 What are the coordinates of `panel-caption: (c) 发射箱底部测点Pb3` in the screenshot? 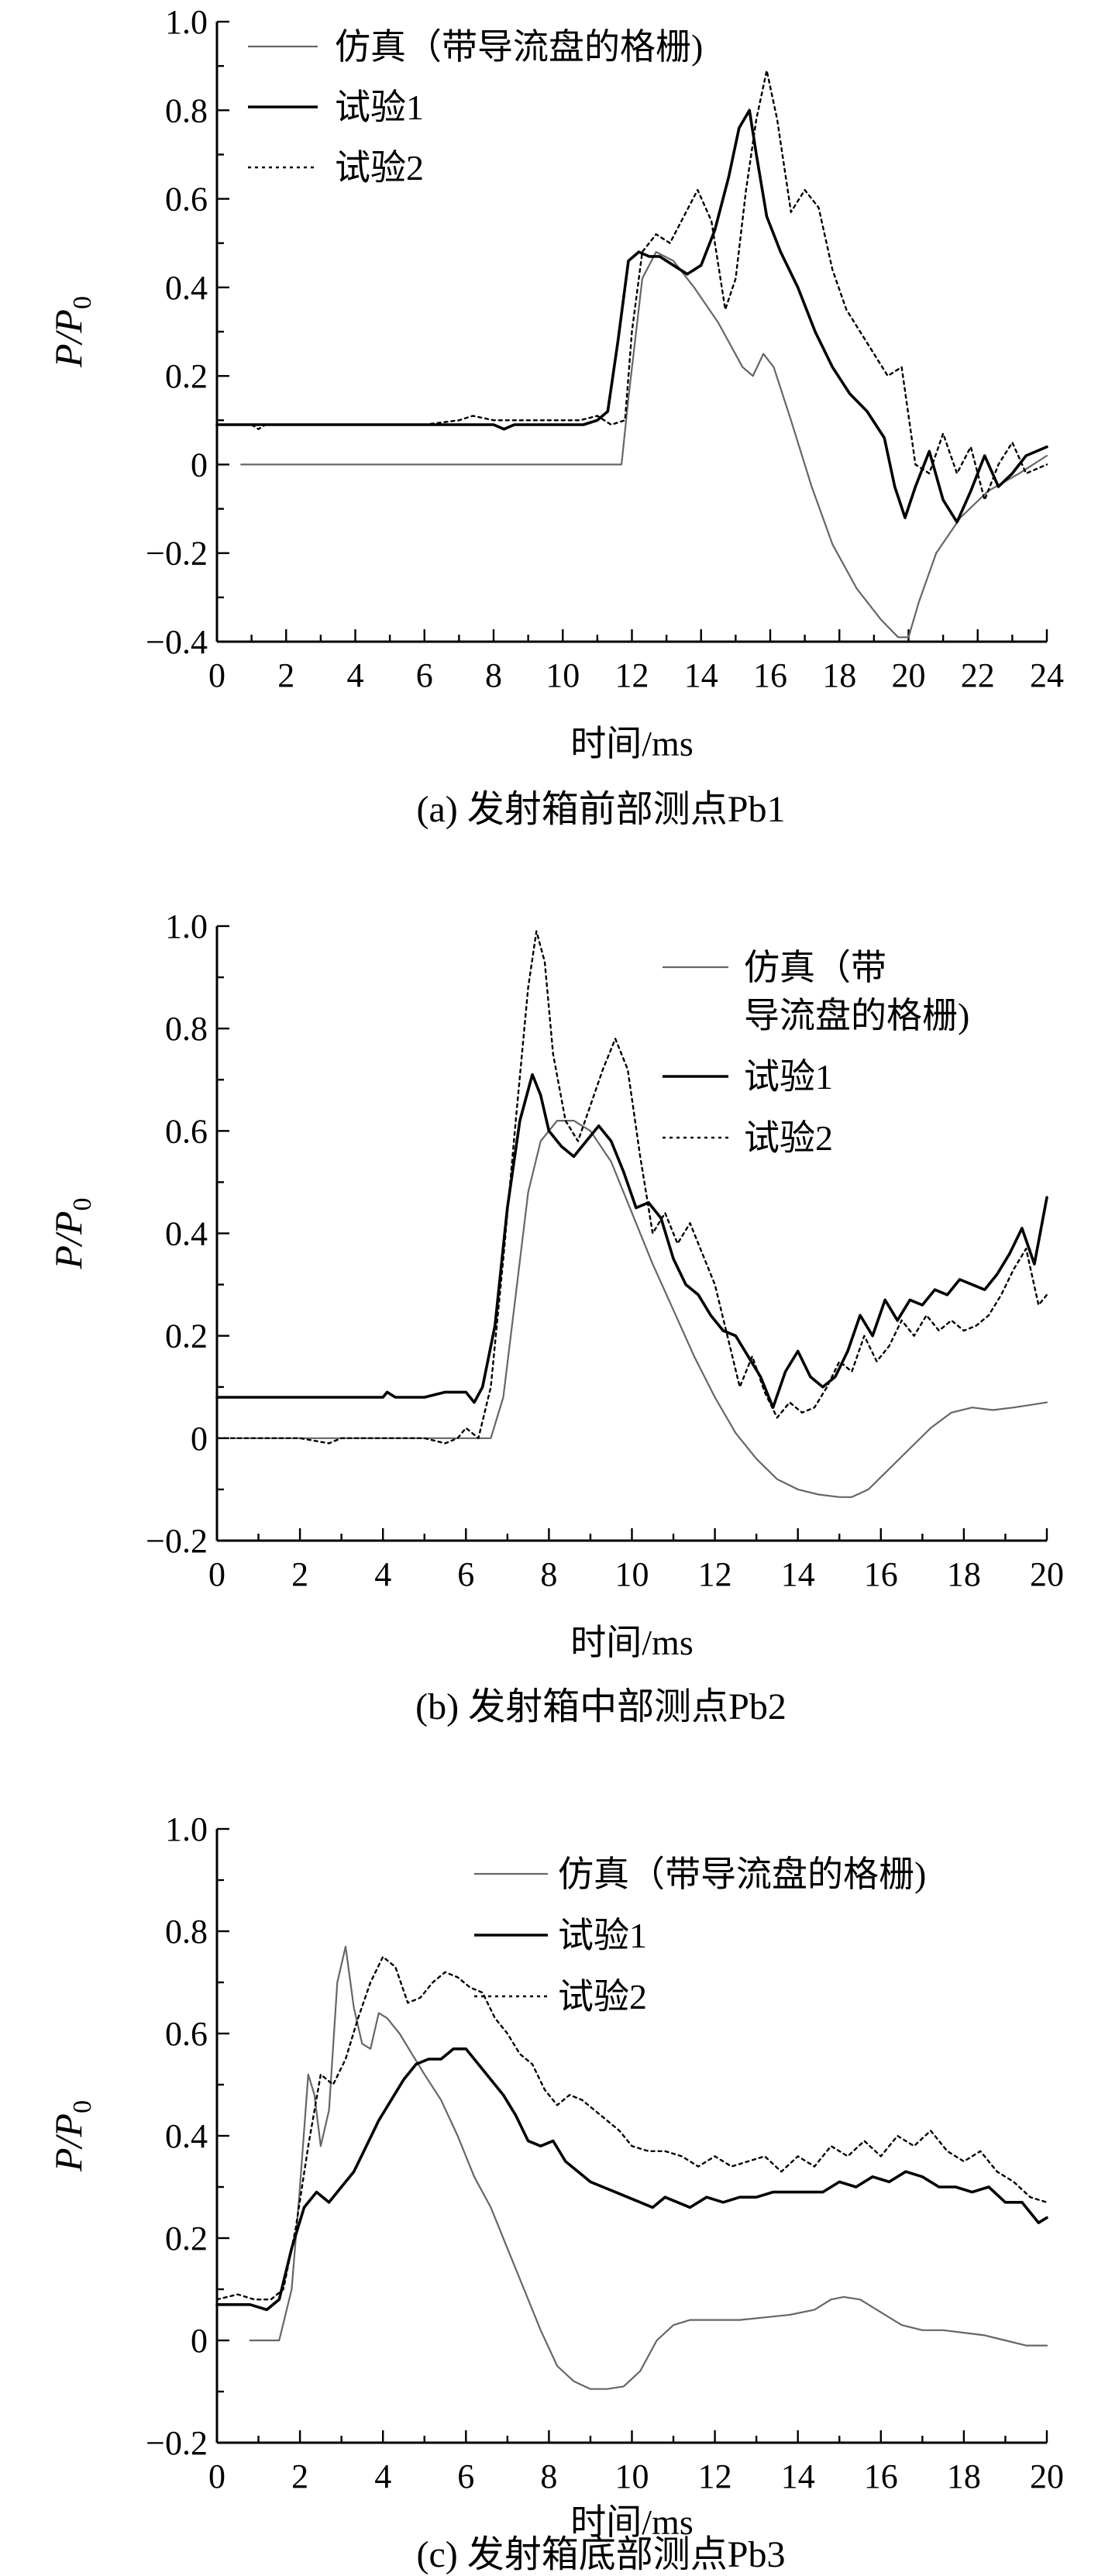 It's located at (602, 2554).